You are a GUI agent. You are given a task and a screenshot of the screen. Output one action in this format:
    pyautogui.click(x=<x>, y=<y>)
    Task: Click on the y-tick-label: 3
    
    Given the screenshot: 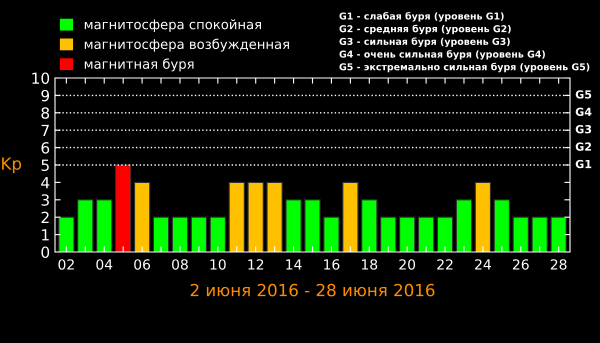 What is the action you would take?
    pyautogui.click(x=45, y=200)
    